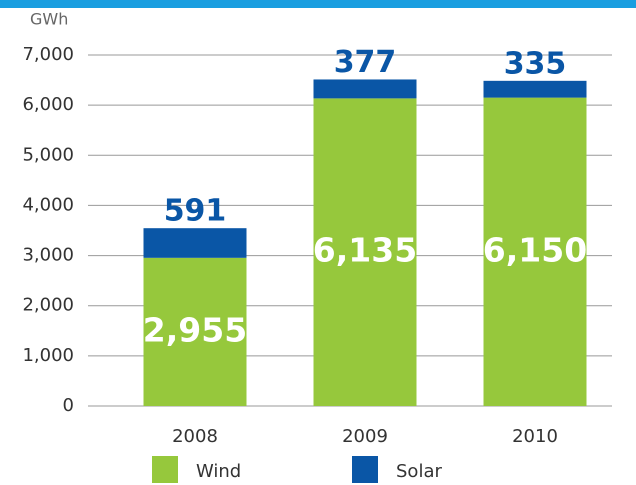 This screenshot has width=636, height=485. I want to click on legend-label: Solar, so click(419, 471).